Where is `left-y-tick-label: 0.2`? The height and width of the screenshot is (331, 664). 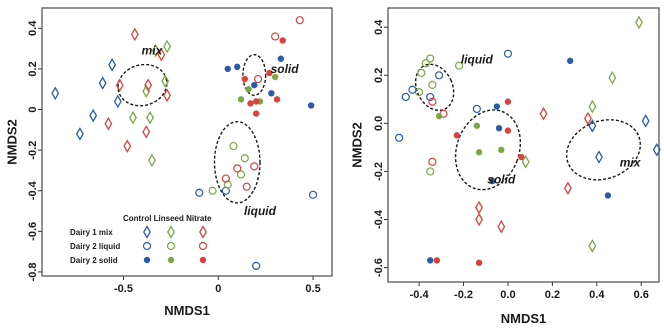 left-y-tick-label: 0.2 is located at coordinates (33, 68).